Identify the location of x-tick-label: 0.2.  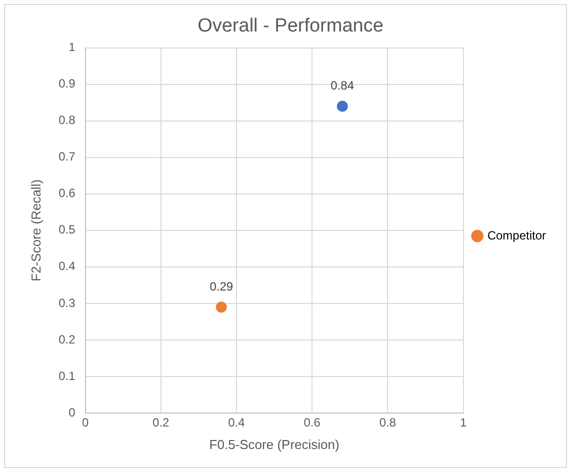
(161, 423).